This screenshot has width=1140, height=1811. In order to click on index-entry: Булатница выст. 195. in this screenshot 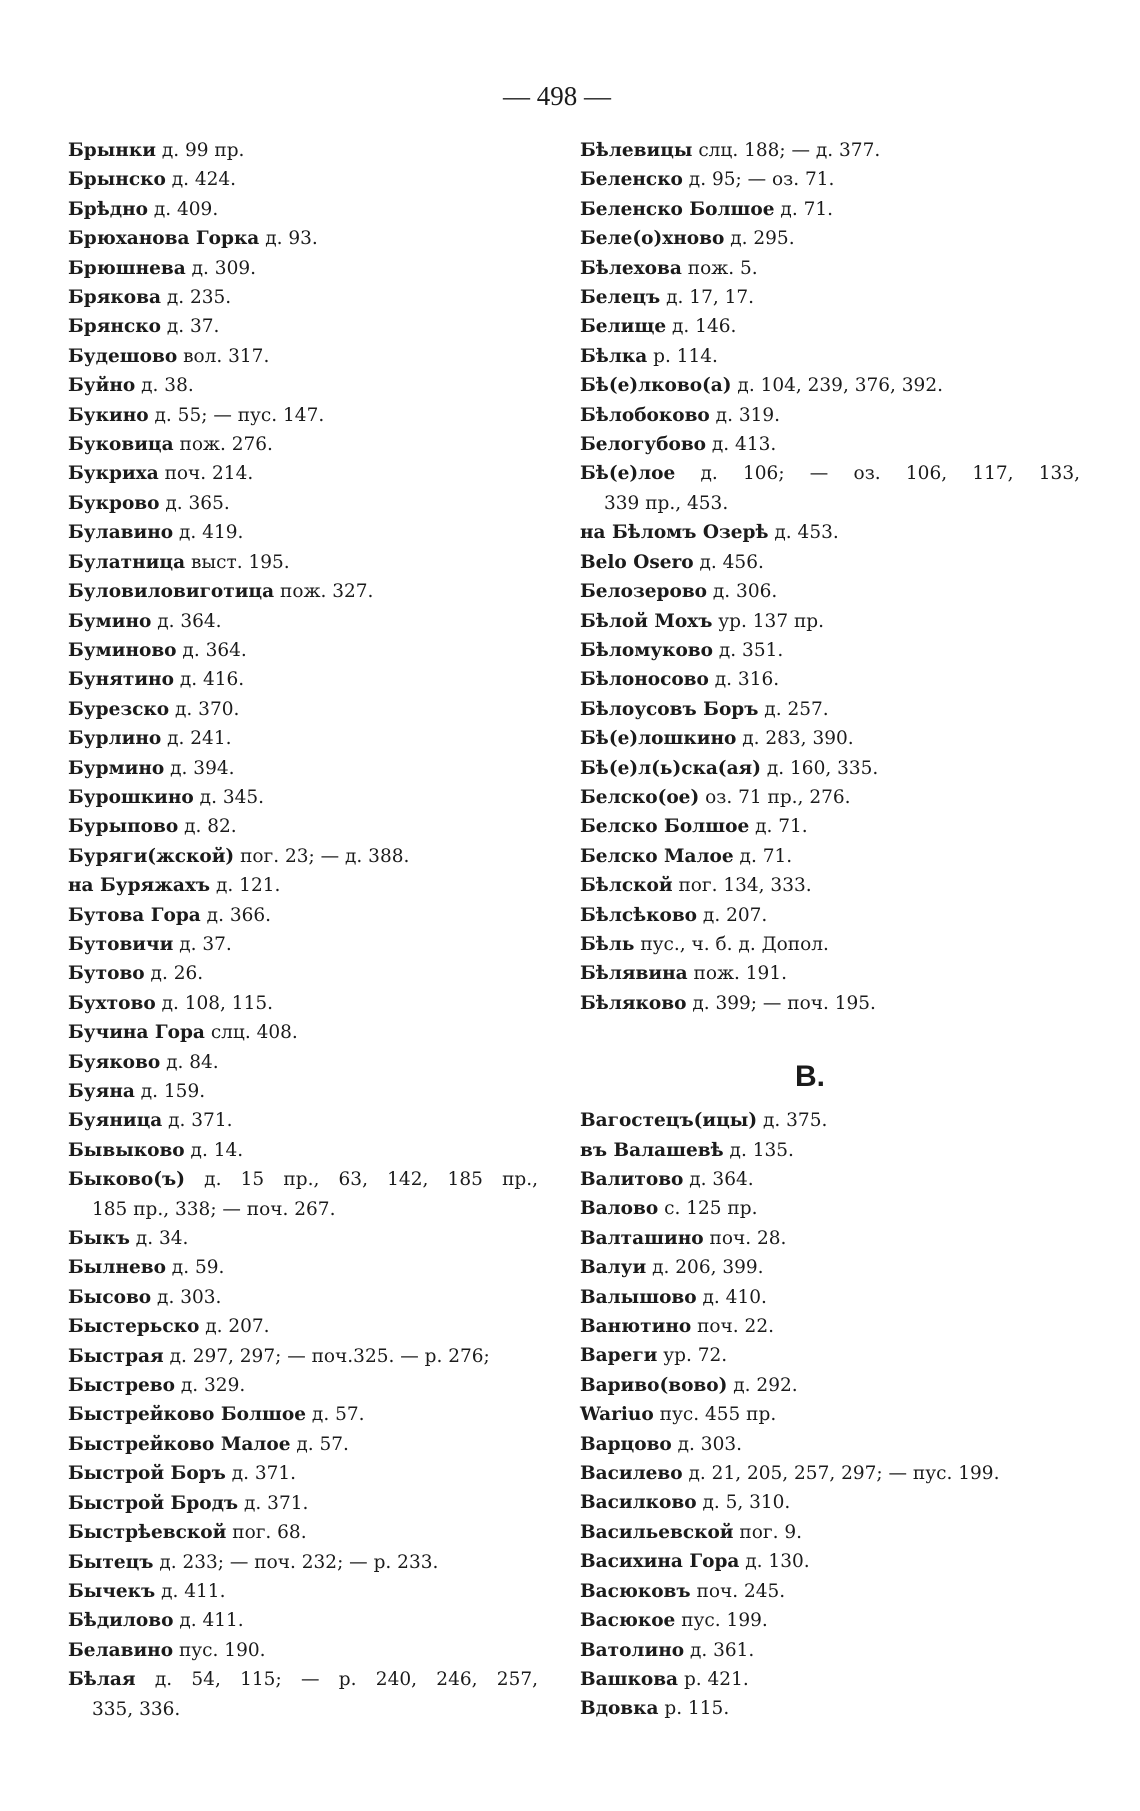, I will do `click(303, 562)`.